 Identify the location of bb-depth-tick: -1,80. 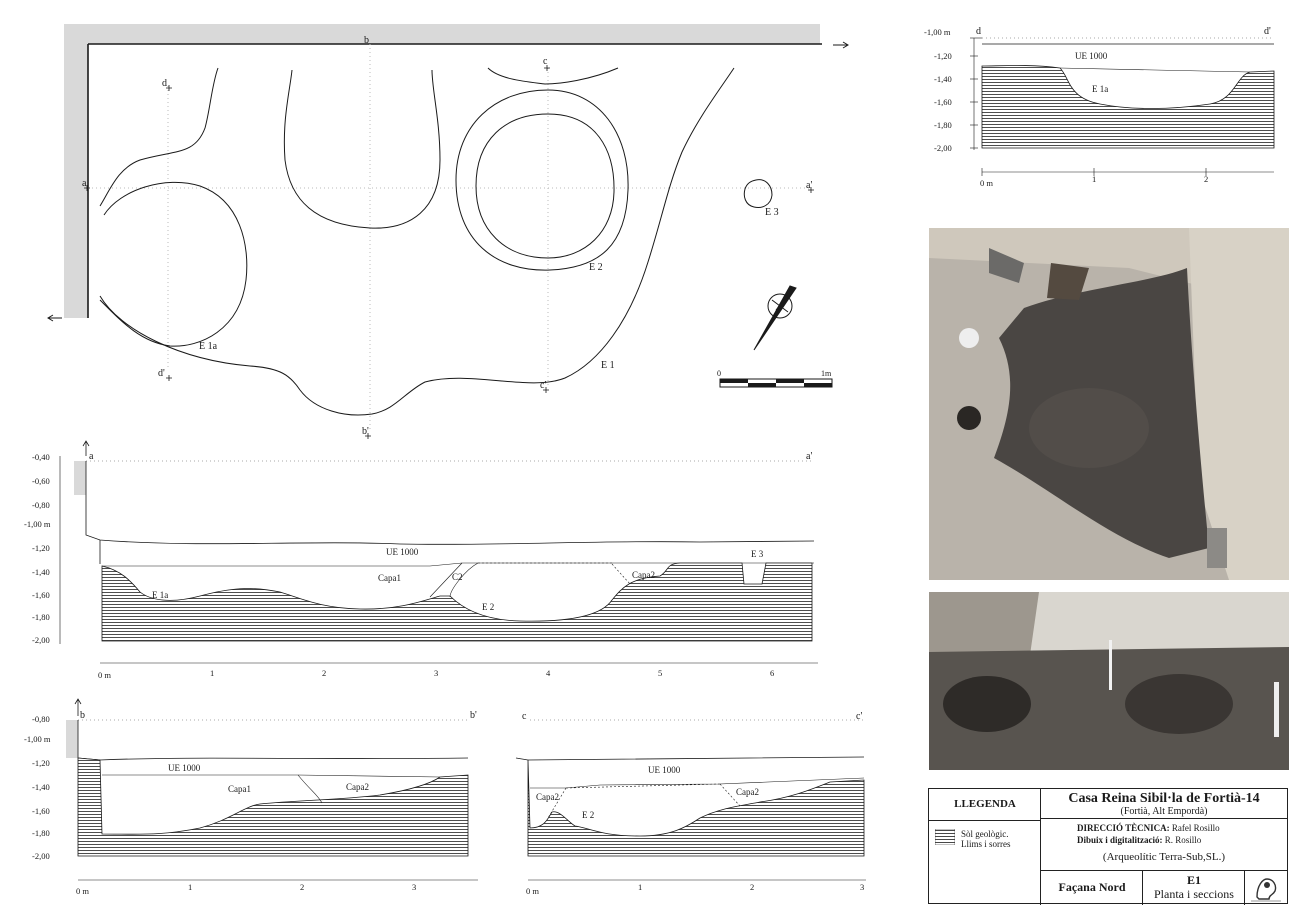
(41, 833).